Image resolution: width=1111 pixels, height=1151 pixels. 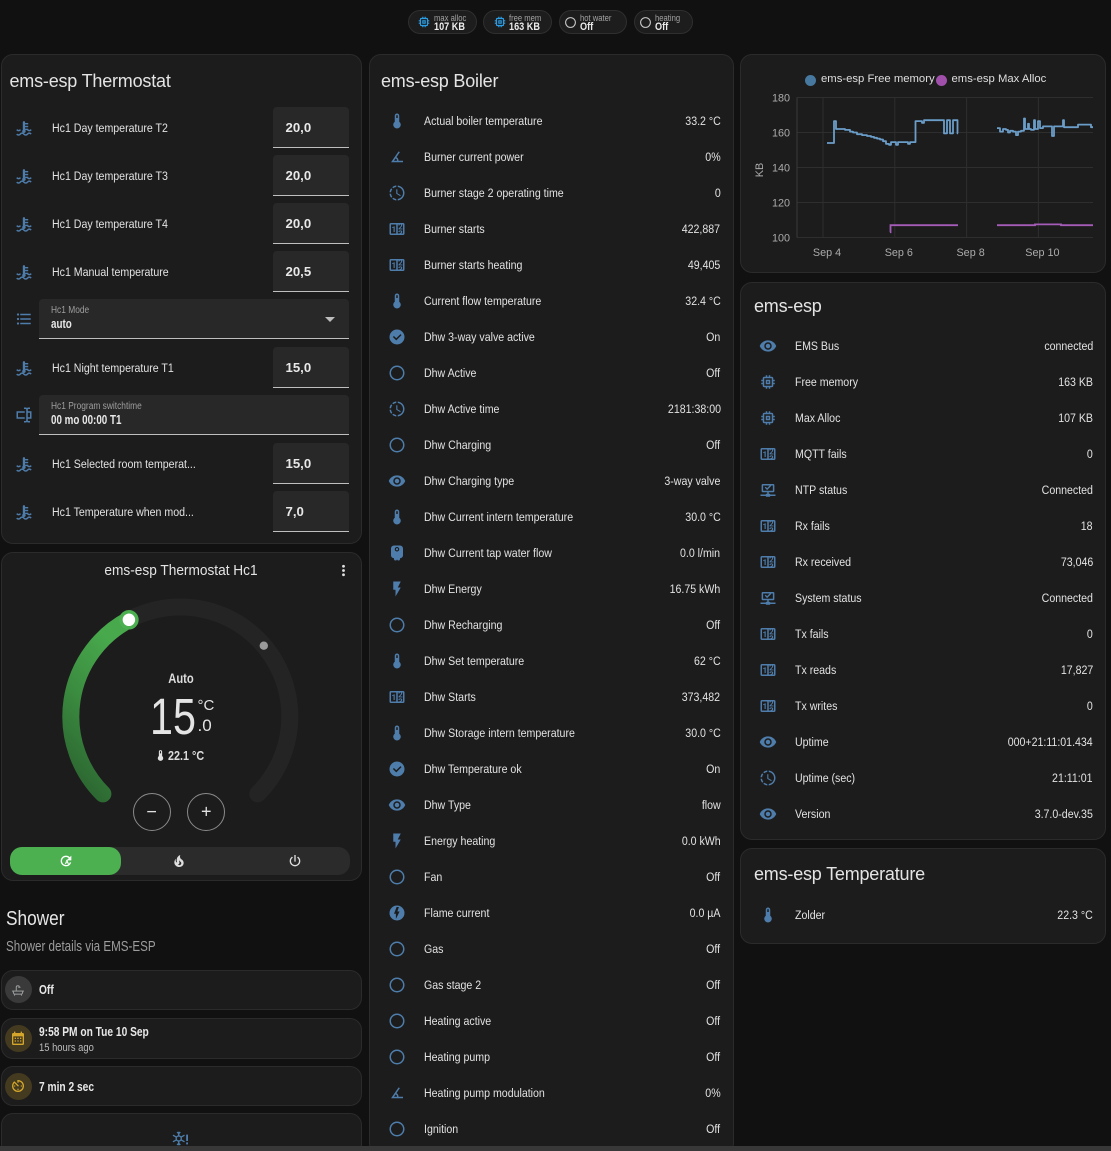 I want to click on svg-text: Sep 8, so click(x=970, y=253).